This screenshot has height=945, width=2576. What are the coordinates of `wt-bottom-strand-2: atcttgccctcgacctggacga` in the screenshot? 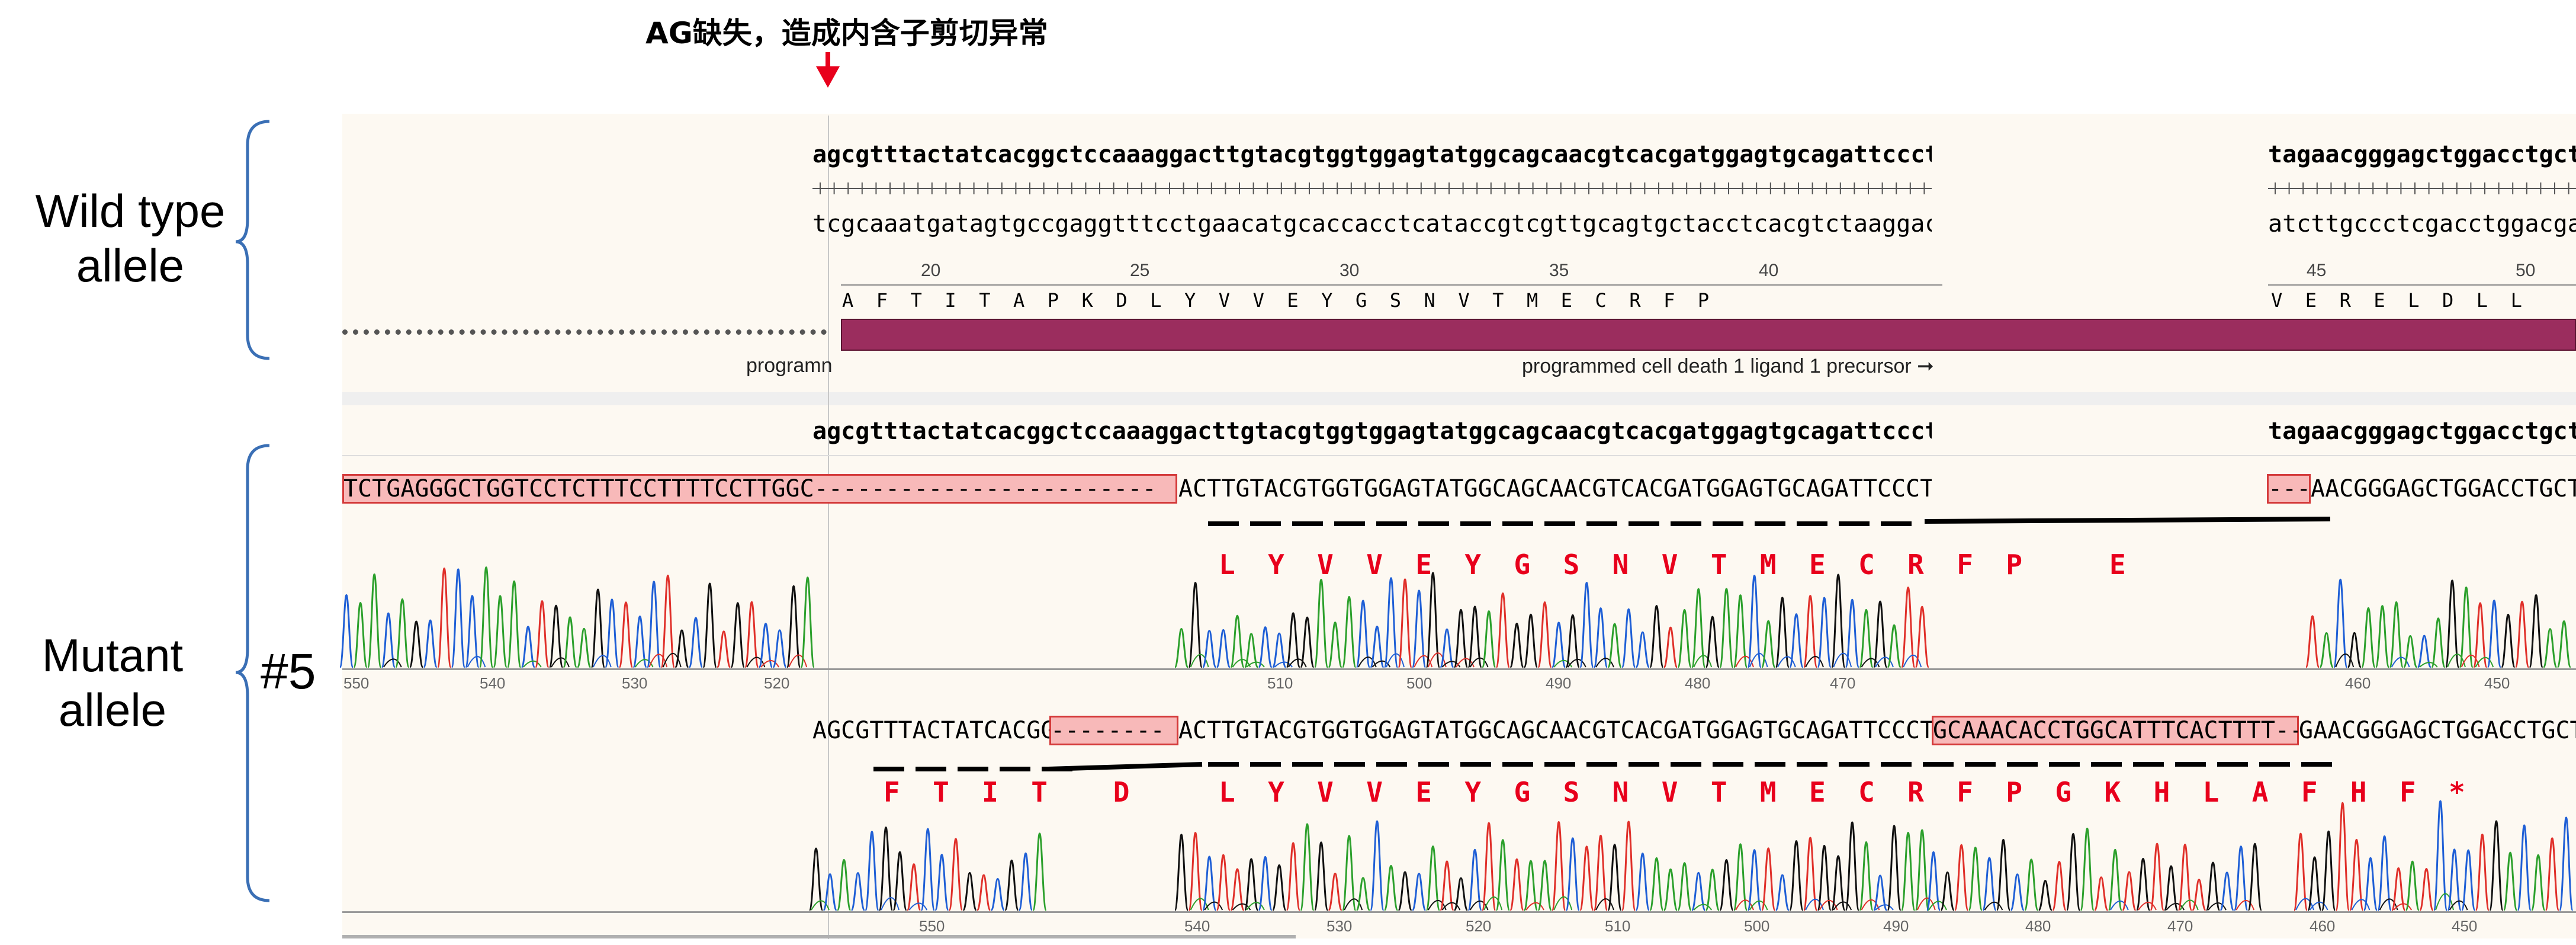 It's located at (2422, 224).